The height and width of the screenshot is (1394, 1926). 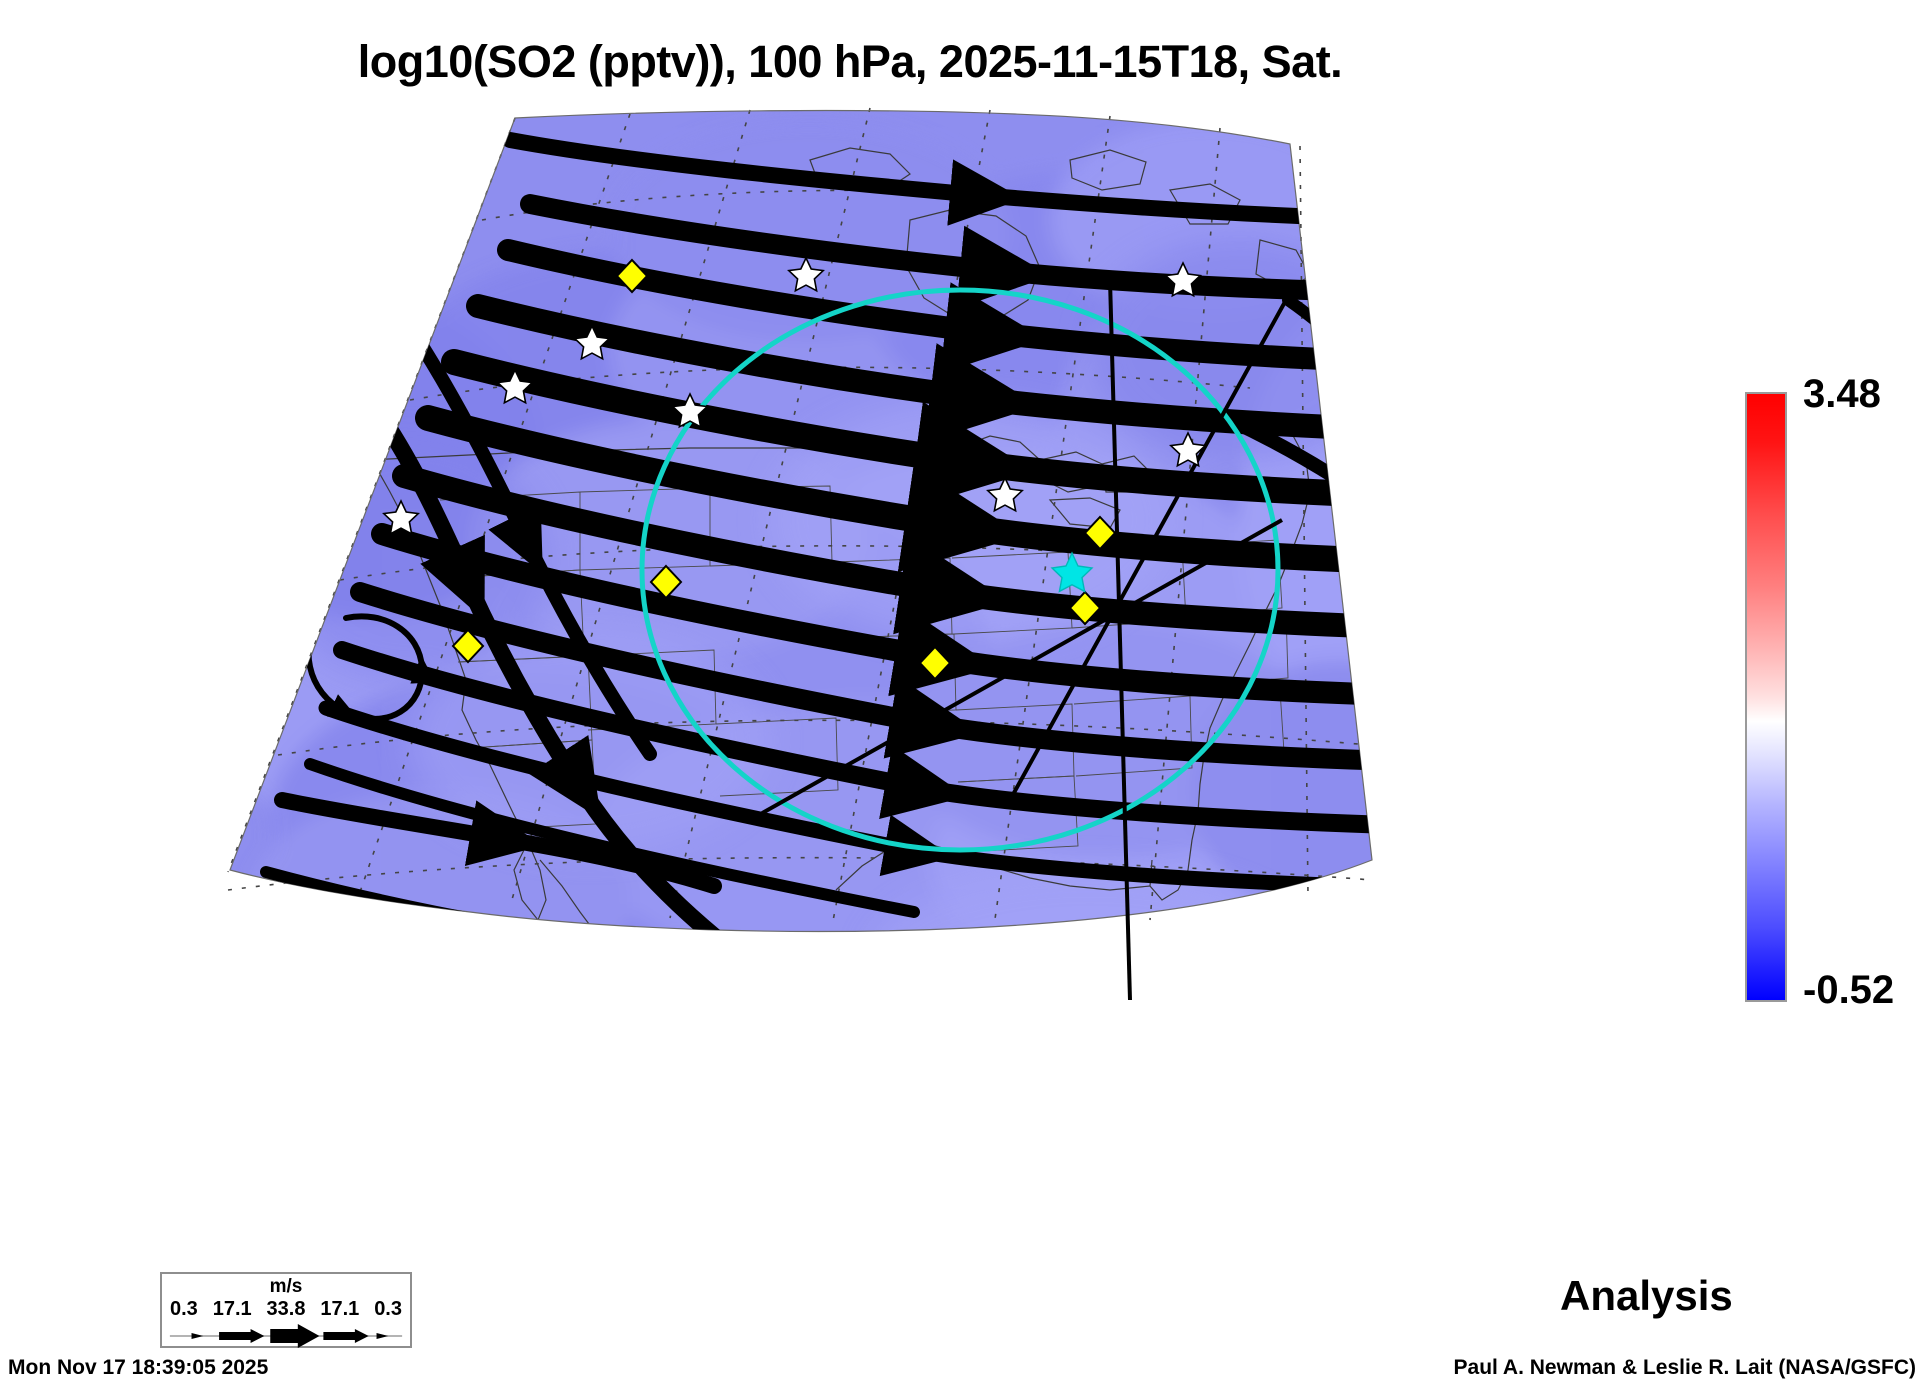 I want to click on white-star-marker, so click(x=794, y=396).